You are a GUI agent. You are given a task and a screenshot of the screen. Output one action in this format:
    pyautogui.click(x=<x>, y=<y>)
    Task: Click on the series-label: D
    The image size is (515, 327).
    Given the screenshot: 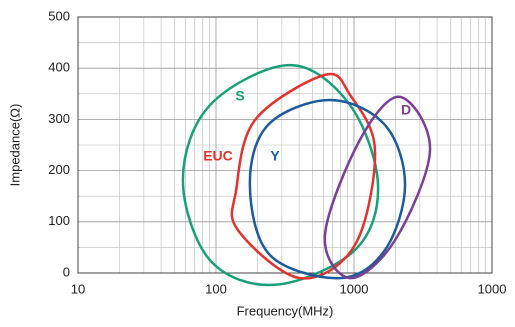 What is the action you would take?
    pyautogui.click(x=406, y=110)
    